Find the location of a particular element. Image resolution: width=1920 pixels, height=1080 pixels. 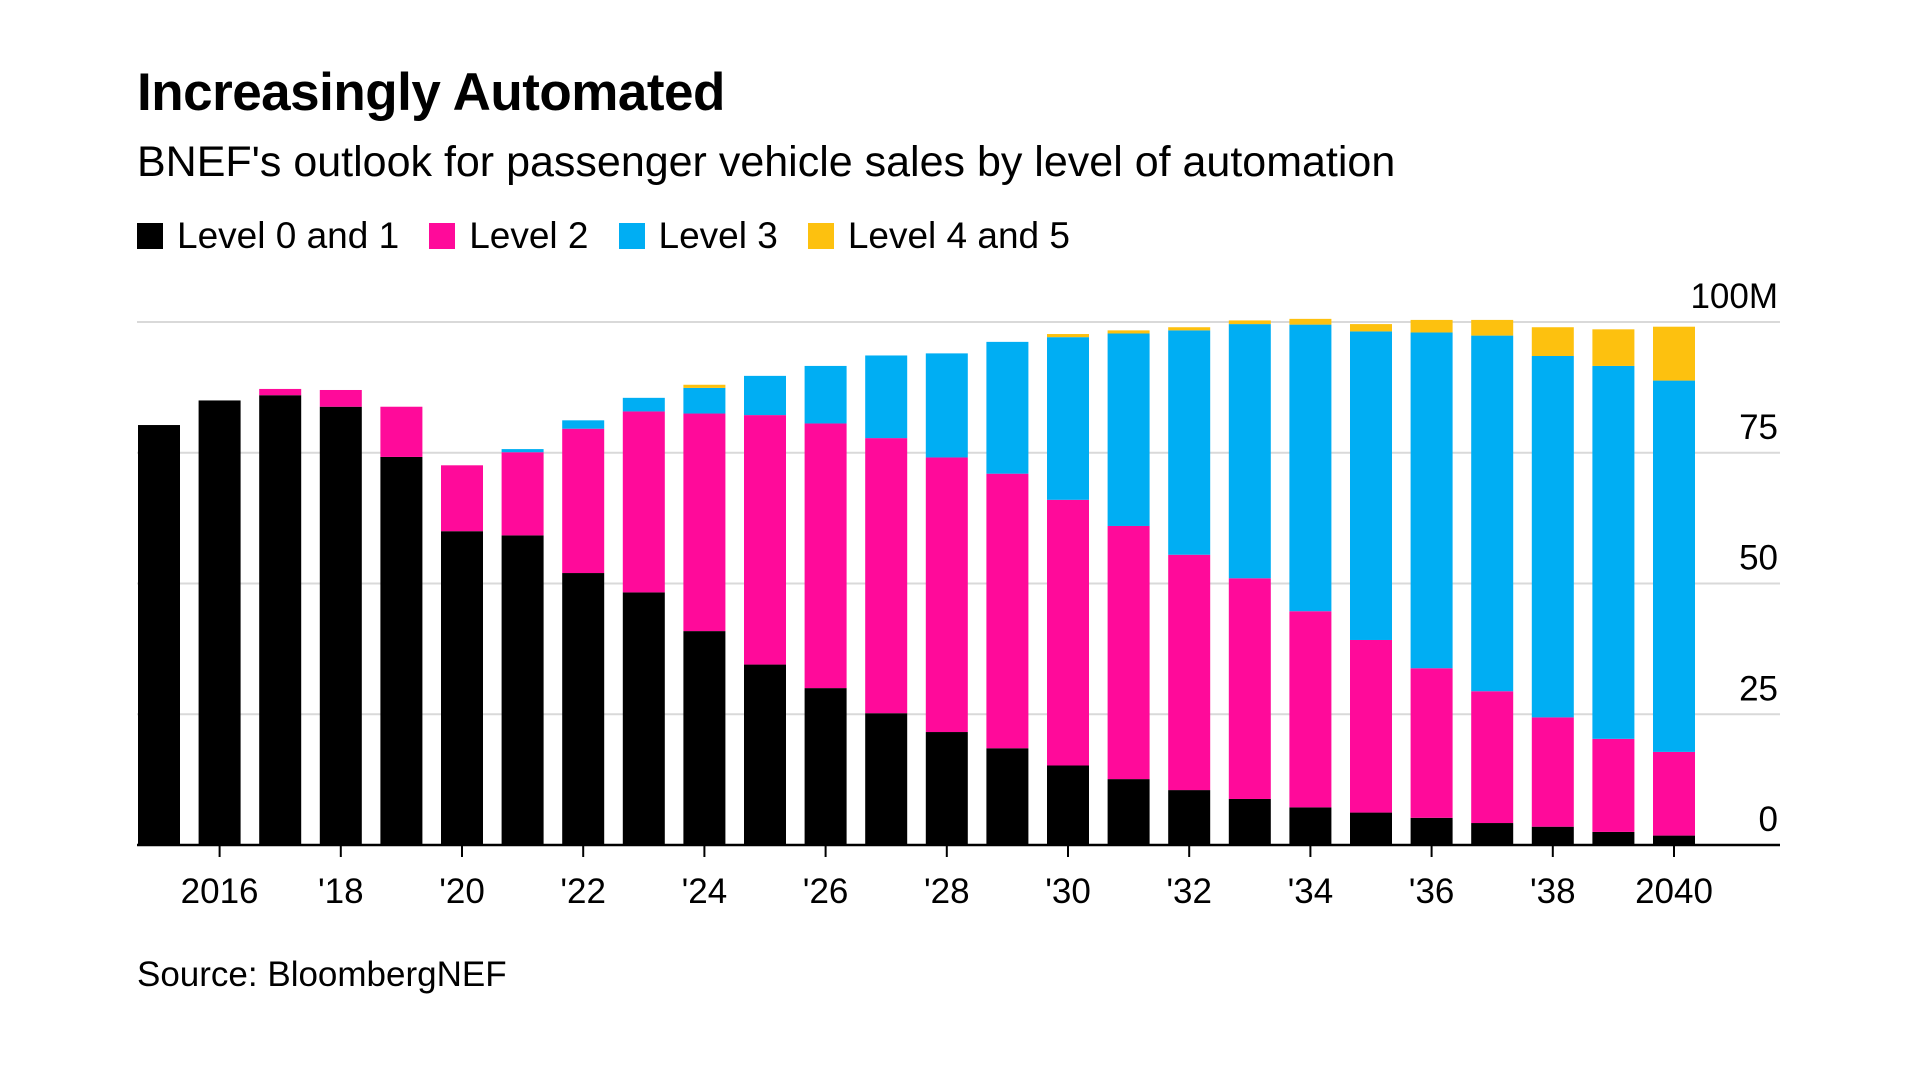

x-tick-label: '20 is located at coordinates (462, 891).